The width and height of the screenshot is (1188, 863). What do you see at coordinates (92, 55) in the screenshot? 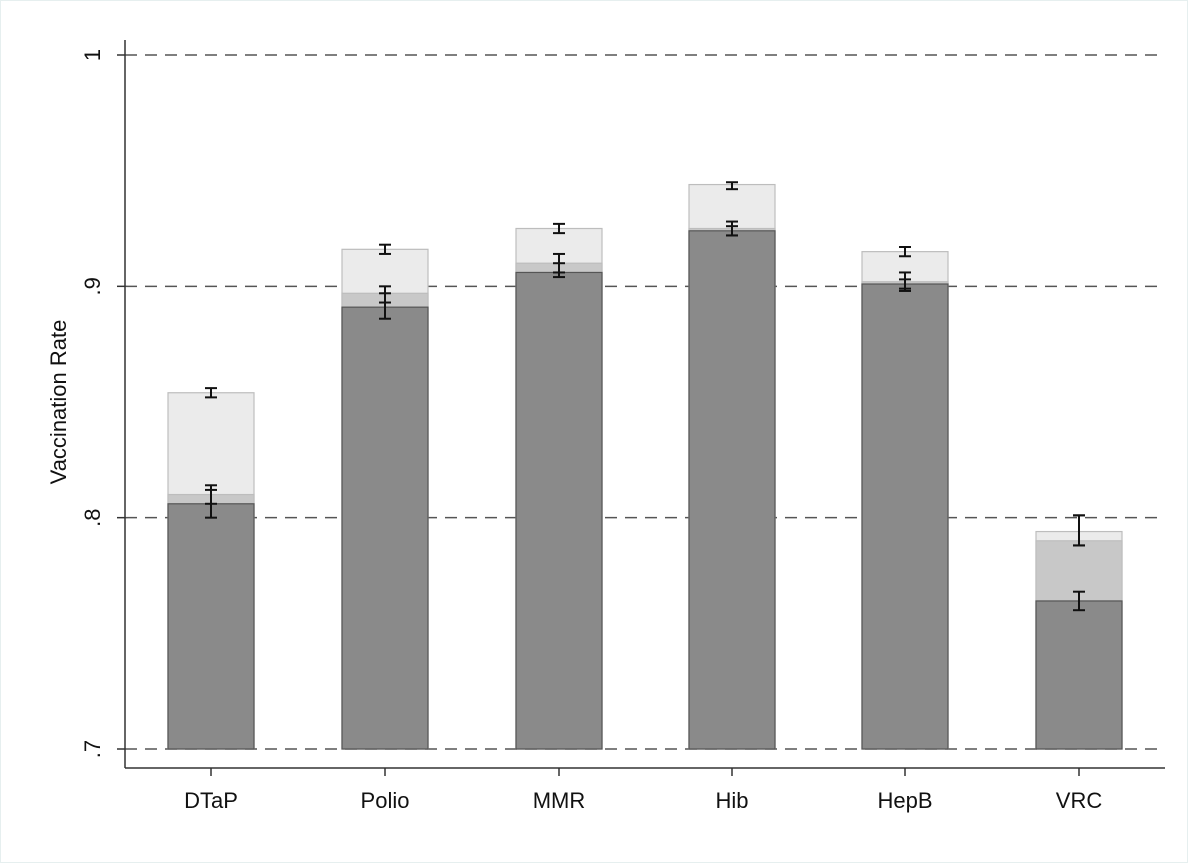
I see `y-tick-label: 1` at bounding box center [92, 55].